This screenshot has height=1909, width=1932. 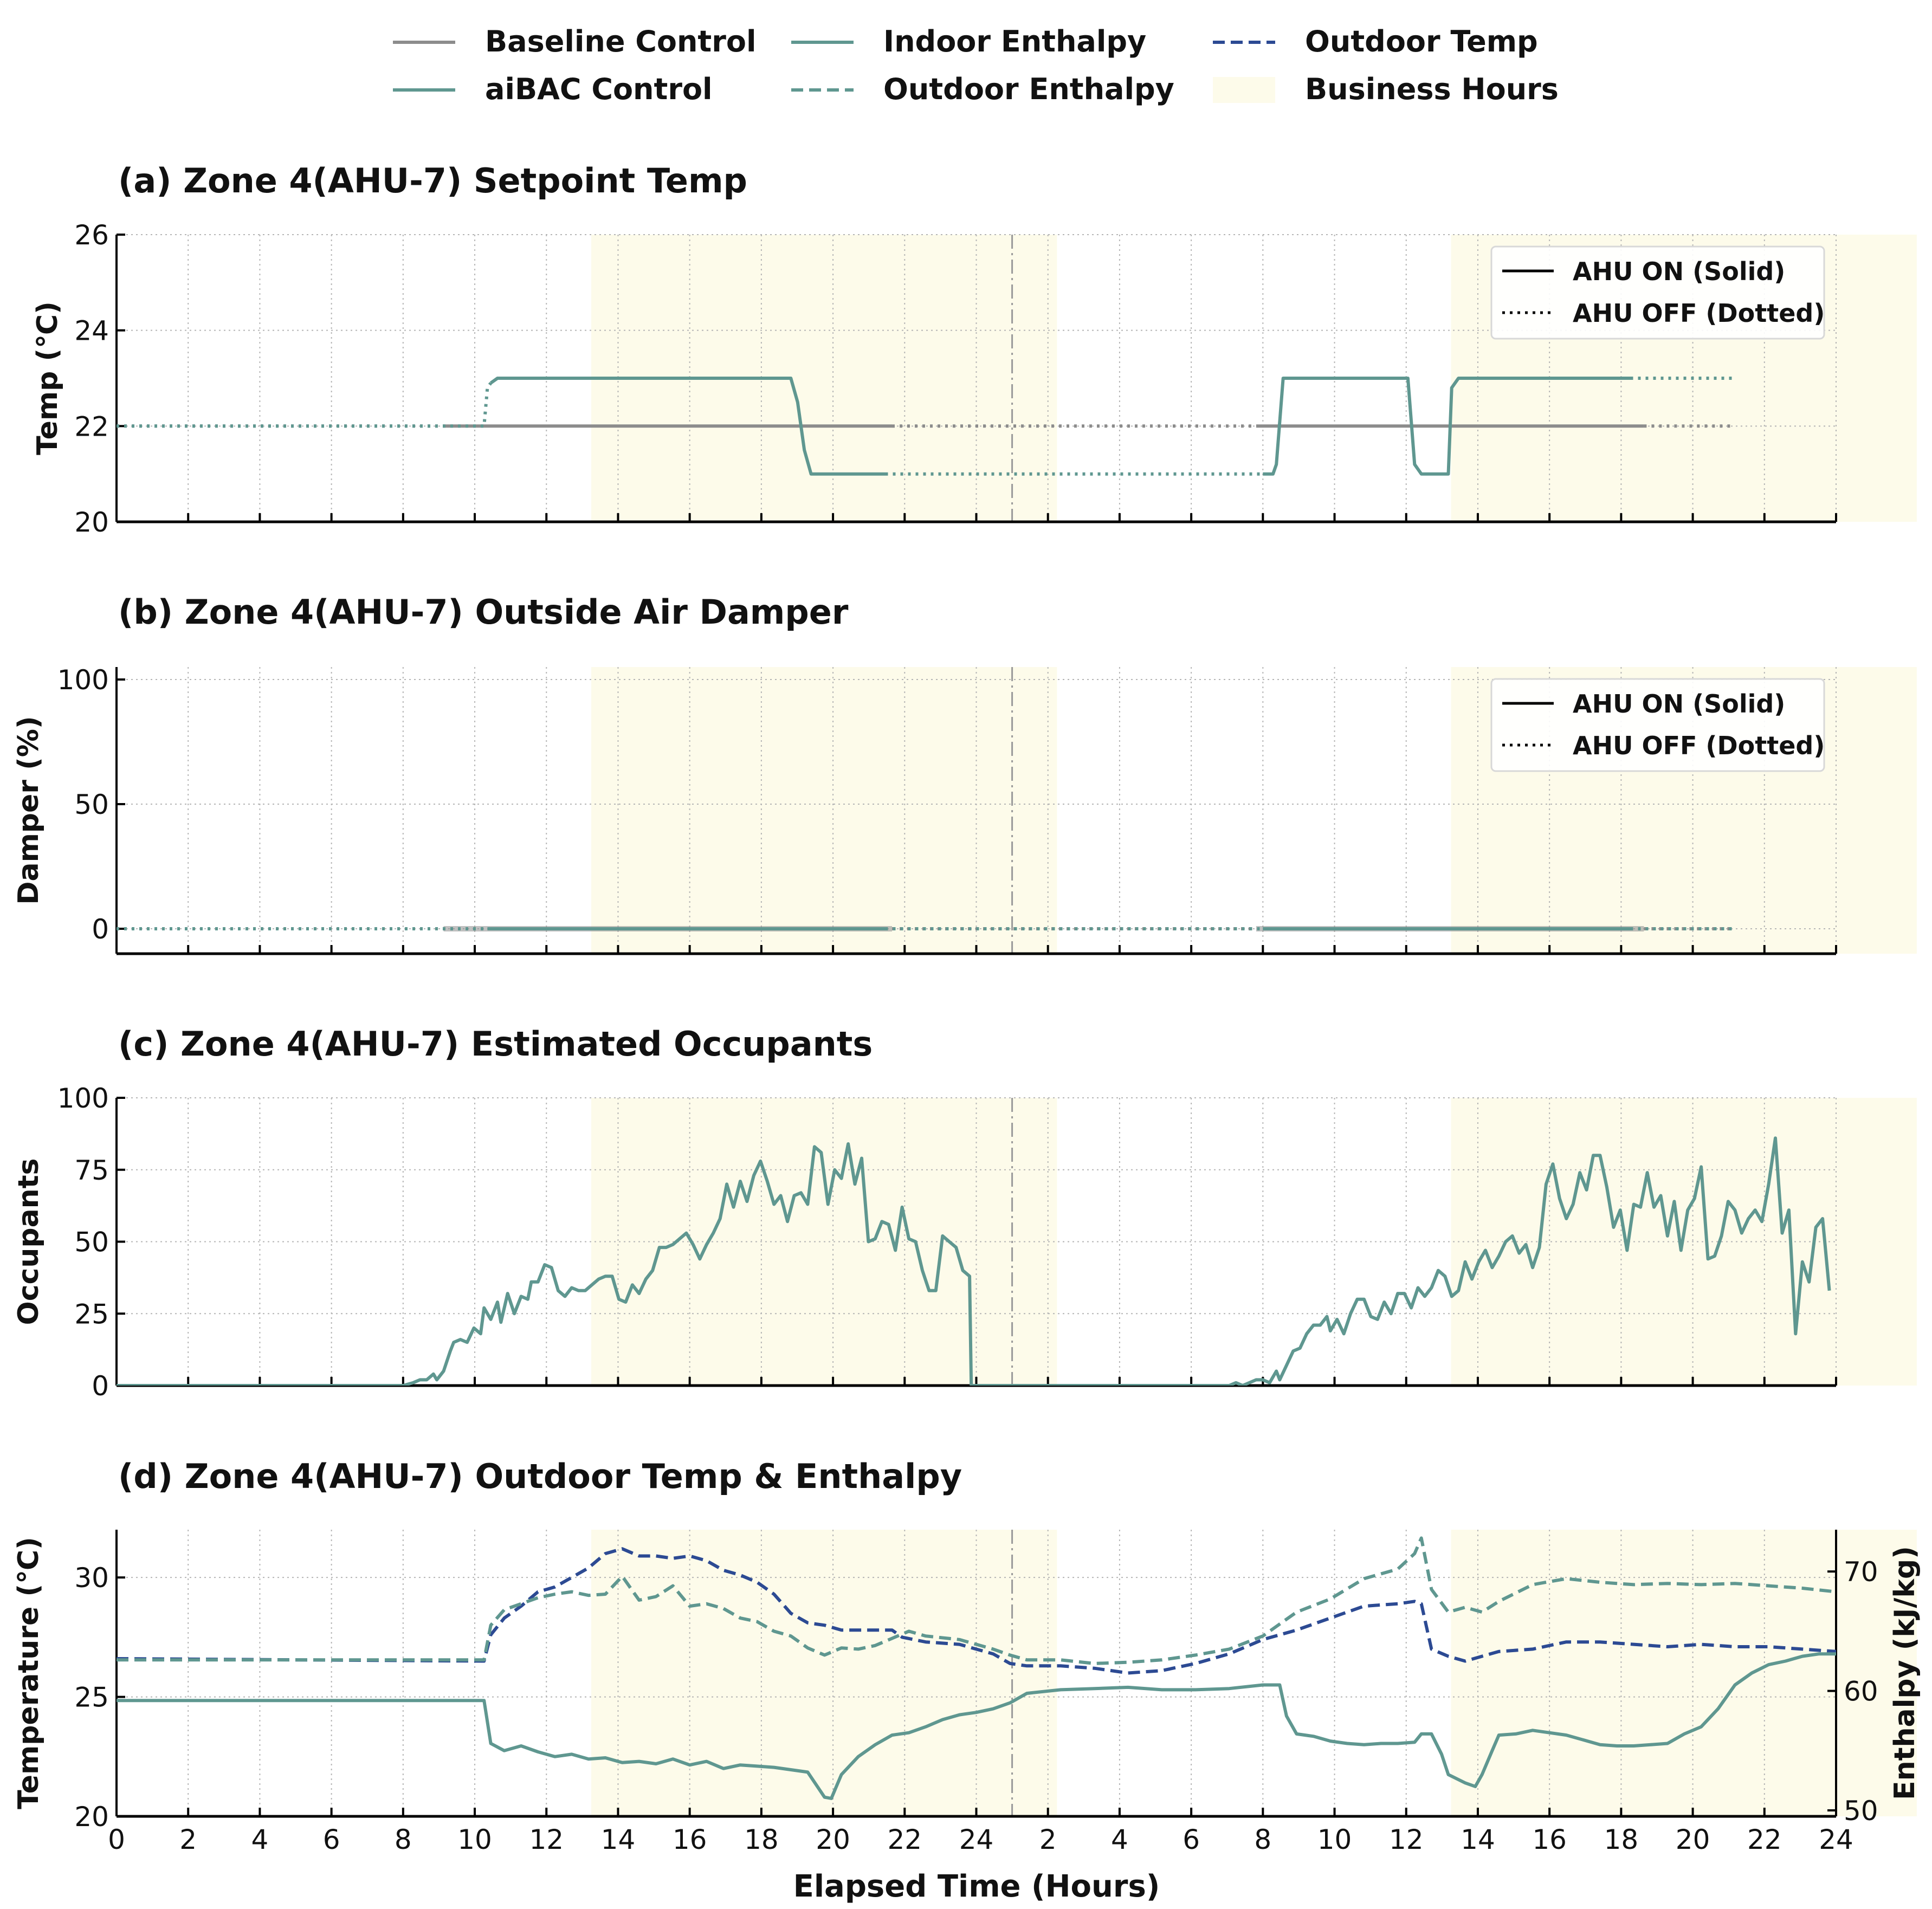 I want to click on legend-item: Indoor Enthalpy, so click(x=969, y=41).